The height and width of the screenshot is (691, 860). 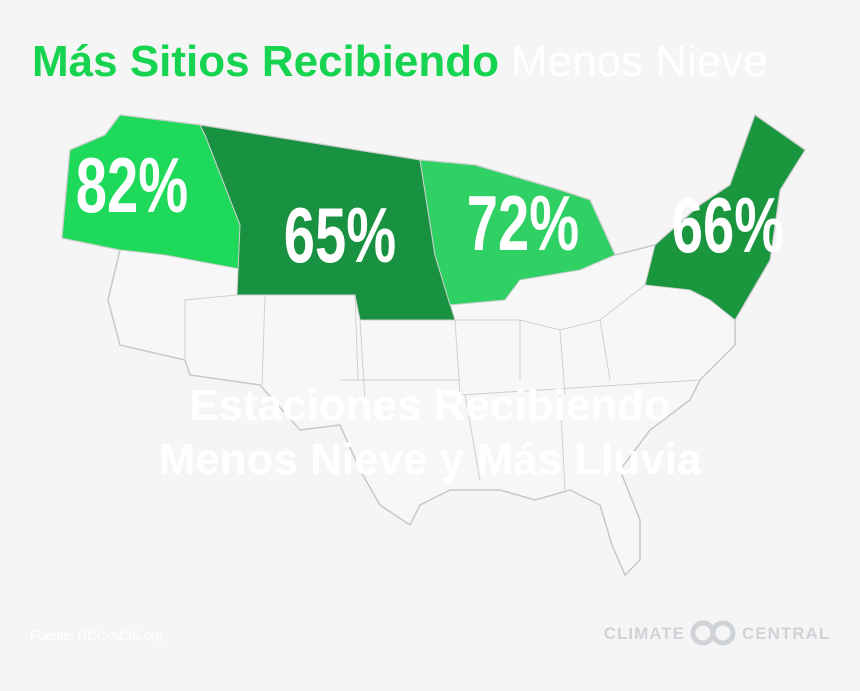 I want to click on title-highlight: Más Sitios Recibiendo, so click(x=265, y=61).